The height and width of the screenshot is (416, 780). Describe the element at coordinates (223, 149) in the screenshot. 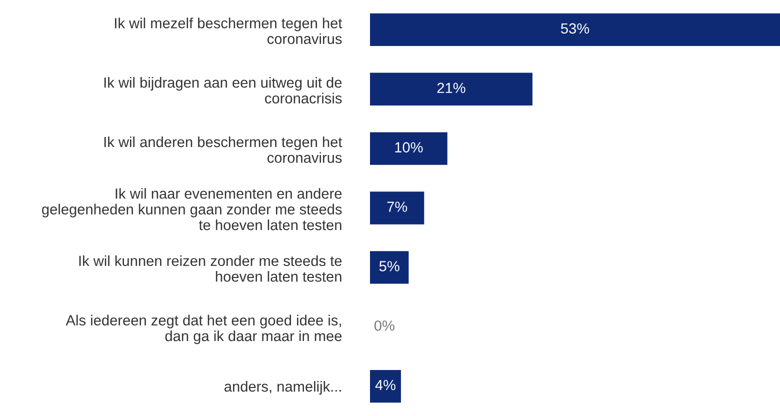

I see `y-tick-label: Ik wil anderen beschermen tegen het coronavirus` at that location.